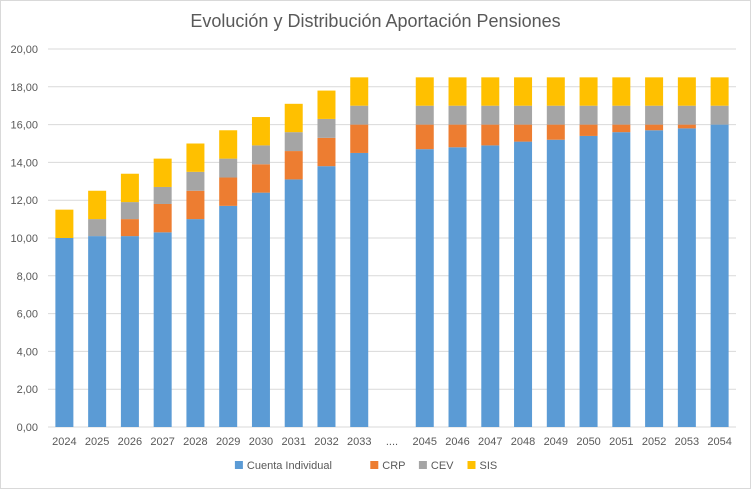 The image size is (751, 489). Describe the element at coordinates (24, 50) in the screenshot. I see `y-tick-label: 20,00` at that location.